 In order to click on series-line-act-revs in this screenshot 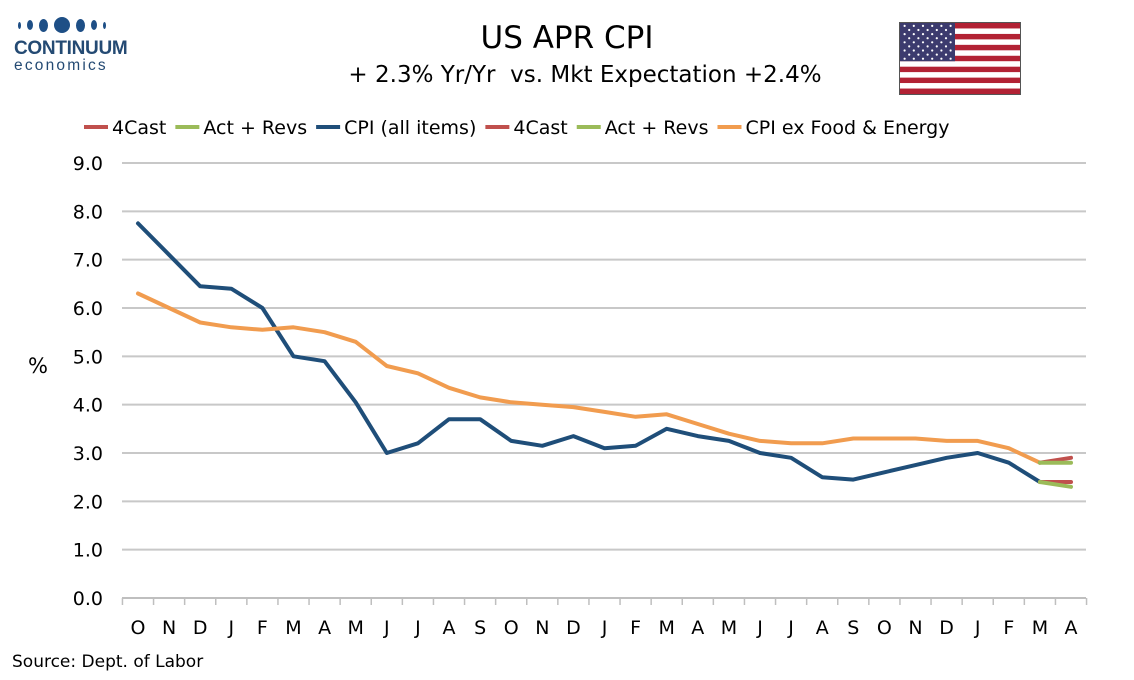, I will do `click(1055, 484)`.